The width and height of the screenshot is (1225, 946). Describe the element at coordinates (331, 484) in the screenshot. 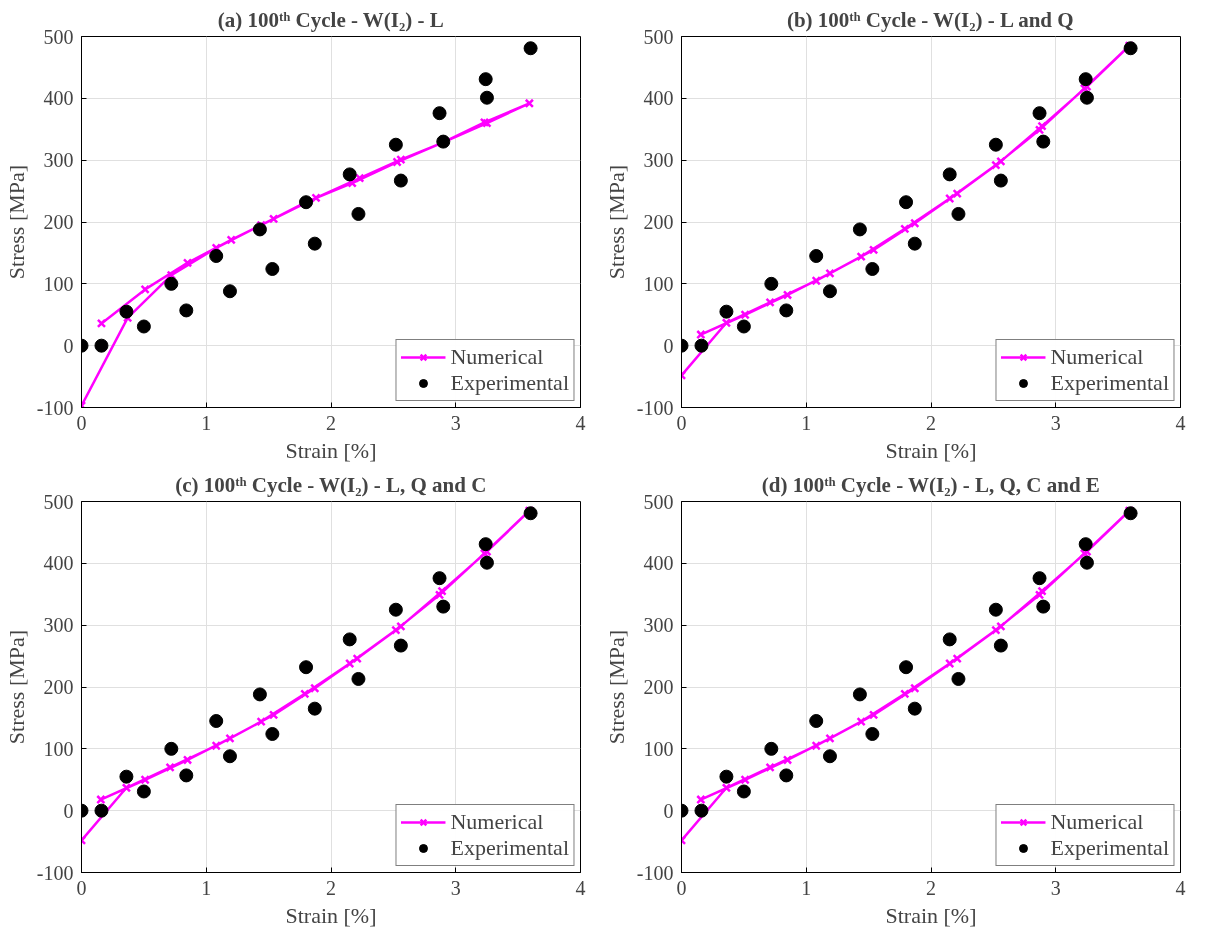

I see `chart-title: (c) 100ᵗʰ Cycle - W(I₂) - L, Q and C` at that location.